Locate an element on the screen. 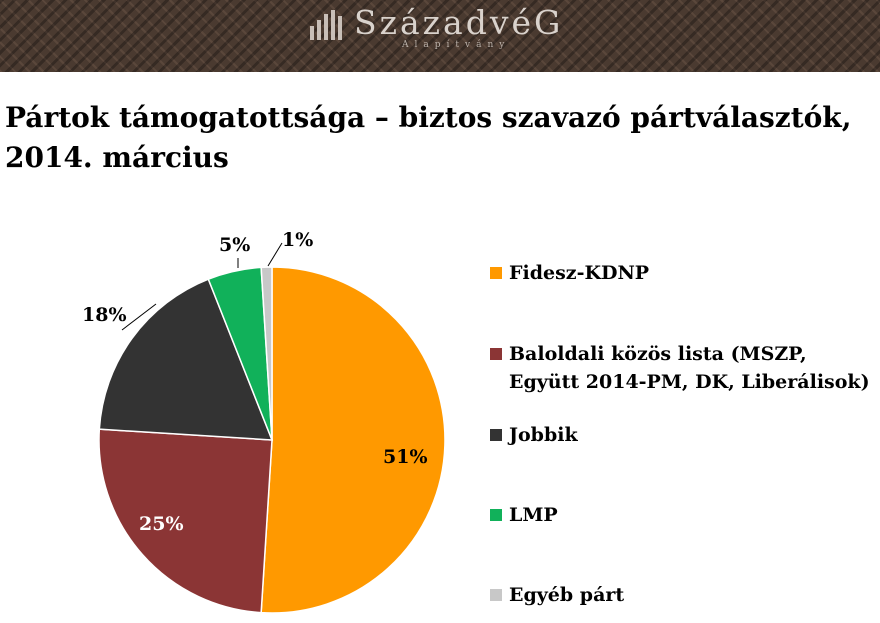 This screenshot has width=880, height=623. data-label: 5% is located at coordinates (235, 245).